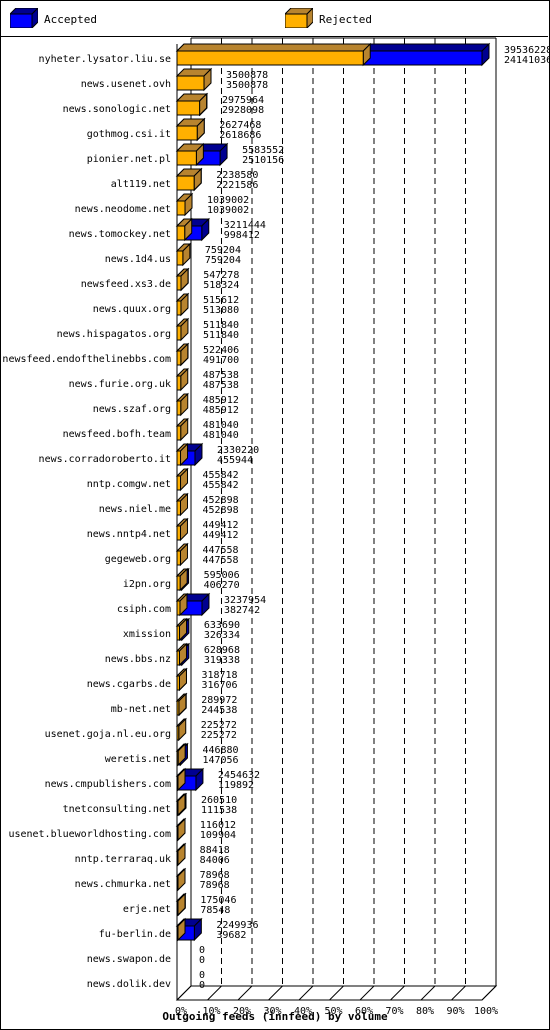 The image size is (550, 1030). I want to click on data-label-rejected: 491700, so click(221, 360).